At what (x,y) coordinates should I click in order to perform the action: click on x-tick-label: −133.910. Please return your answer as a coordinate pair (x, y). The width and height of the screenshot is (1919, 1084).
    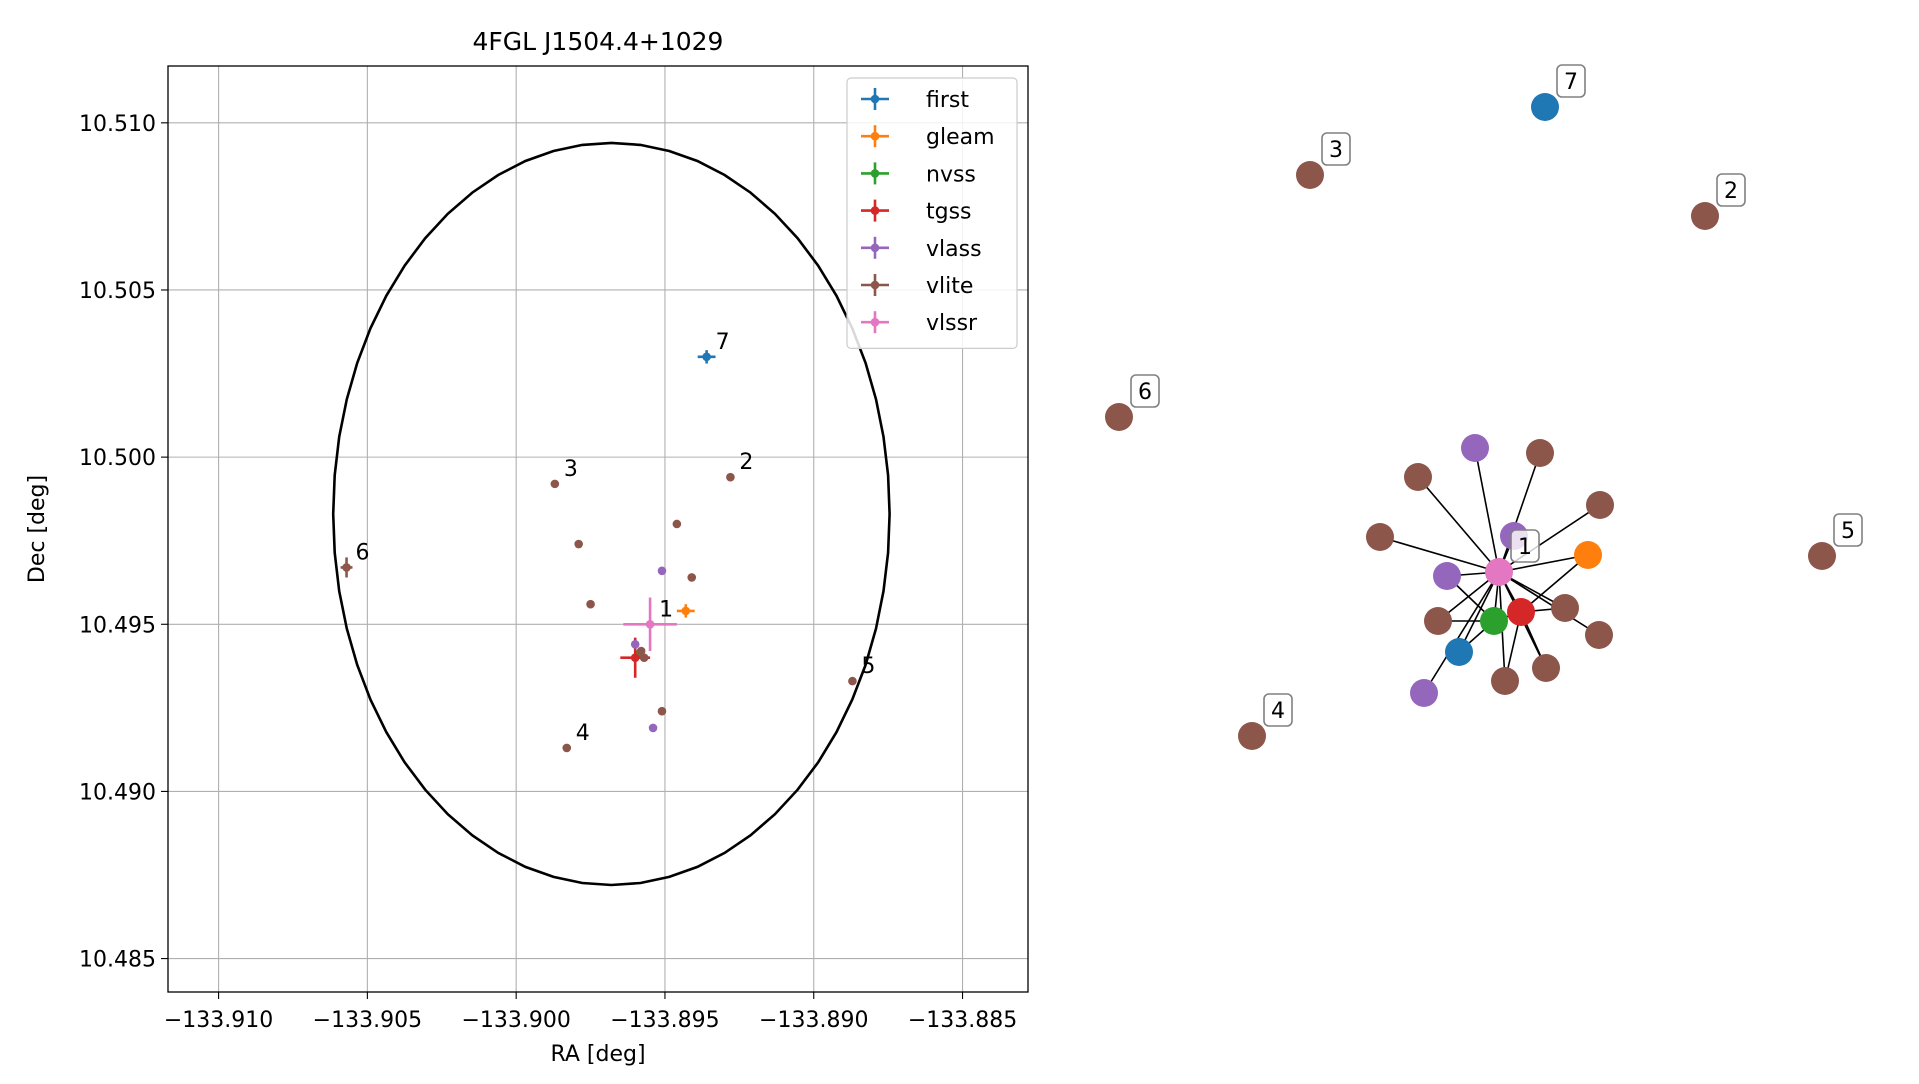
    Looking at the image, I should click on (218, 1020).